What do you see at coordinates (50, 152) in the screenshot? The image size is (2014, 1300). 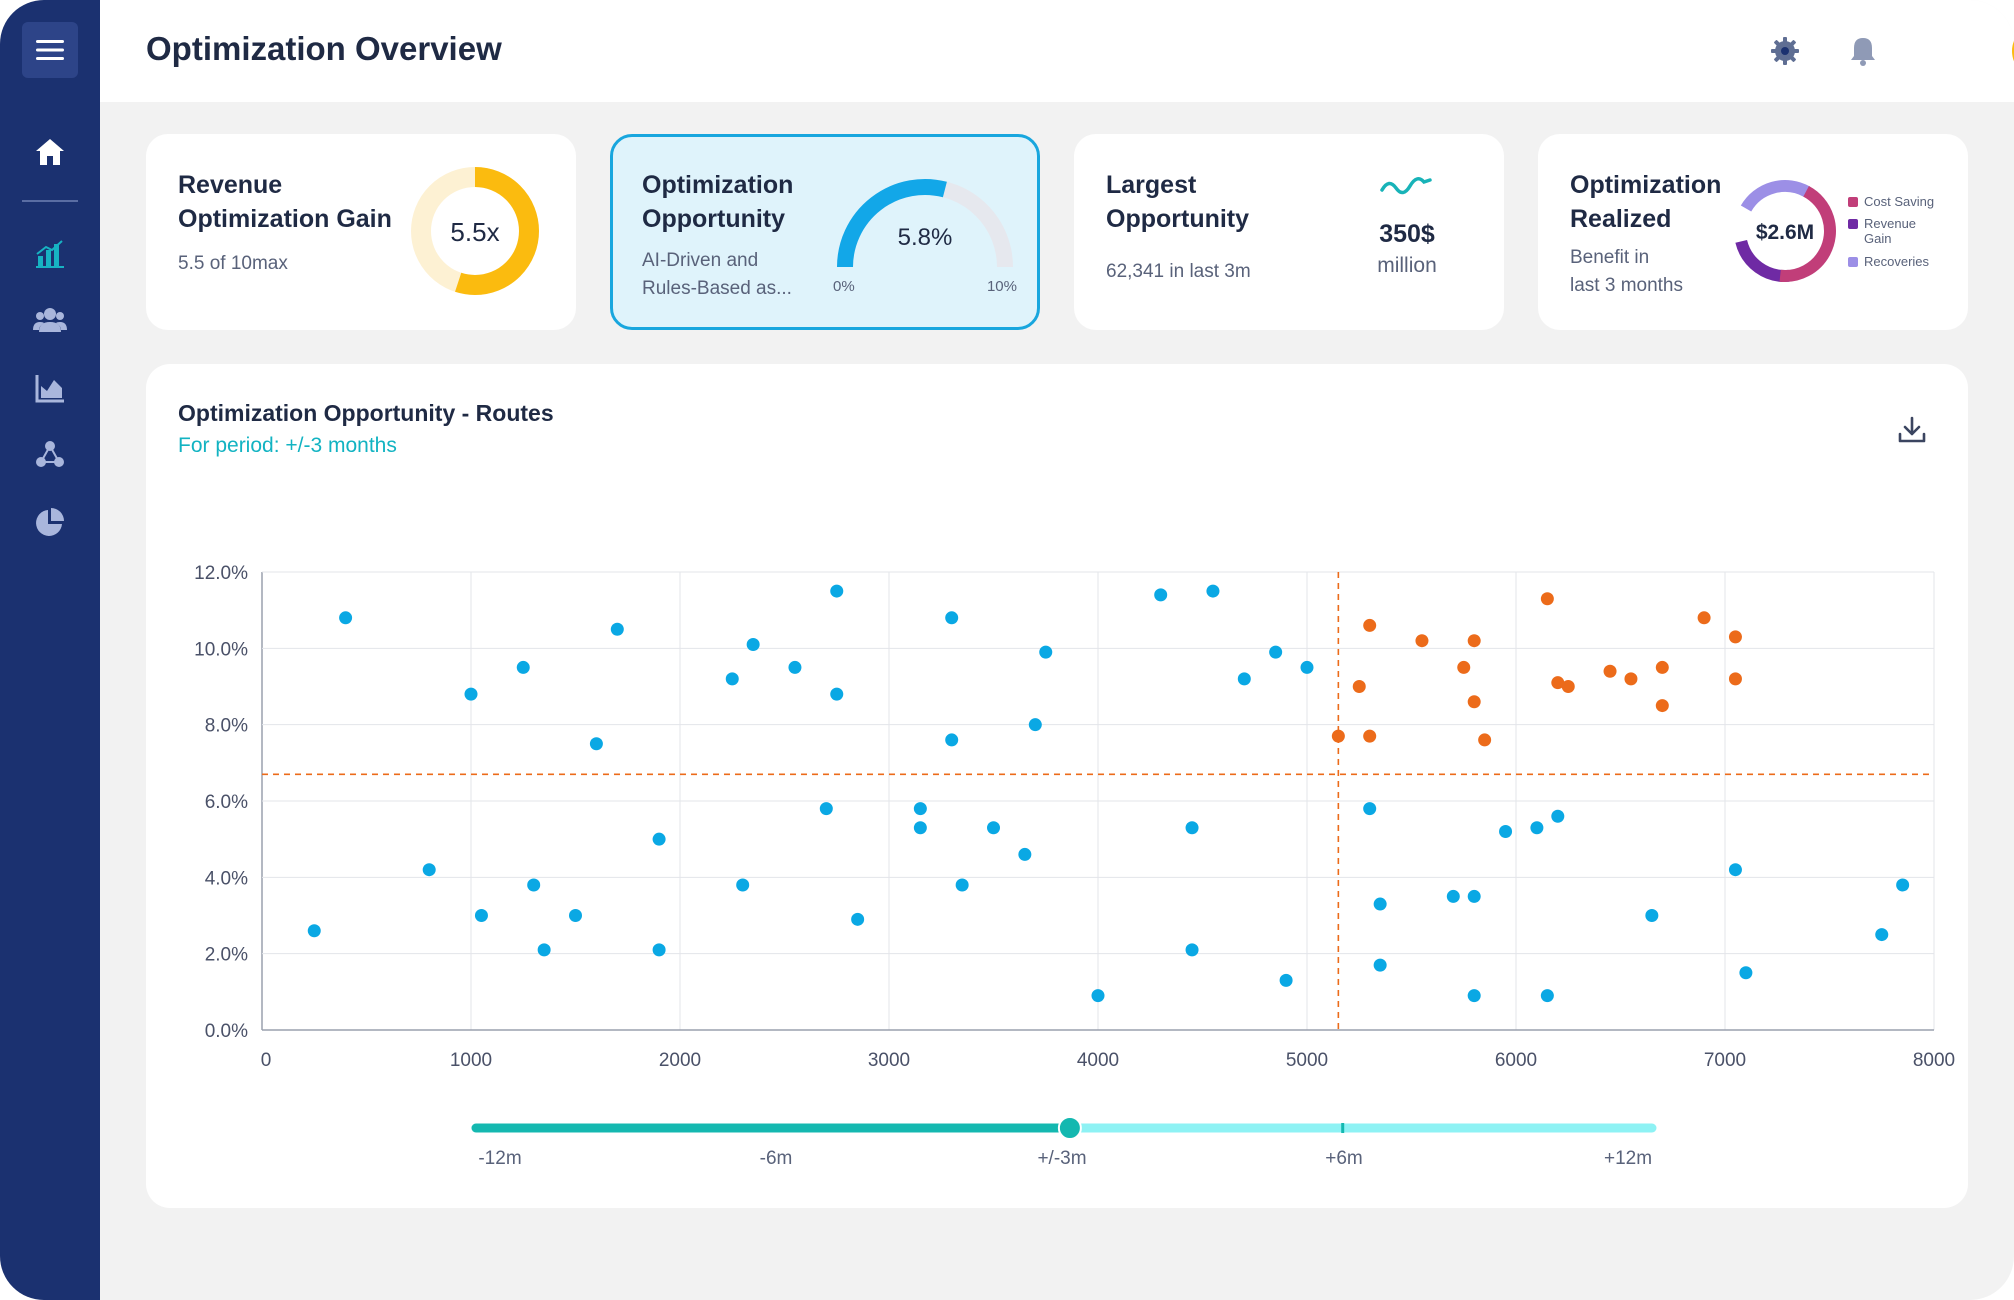 I see `nav-home` at bounding box center [50, 152].